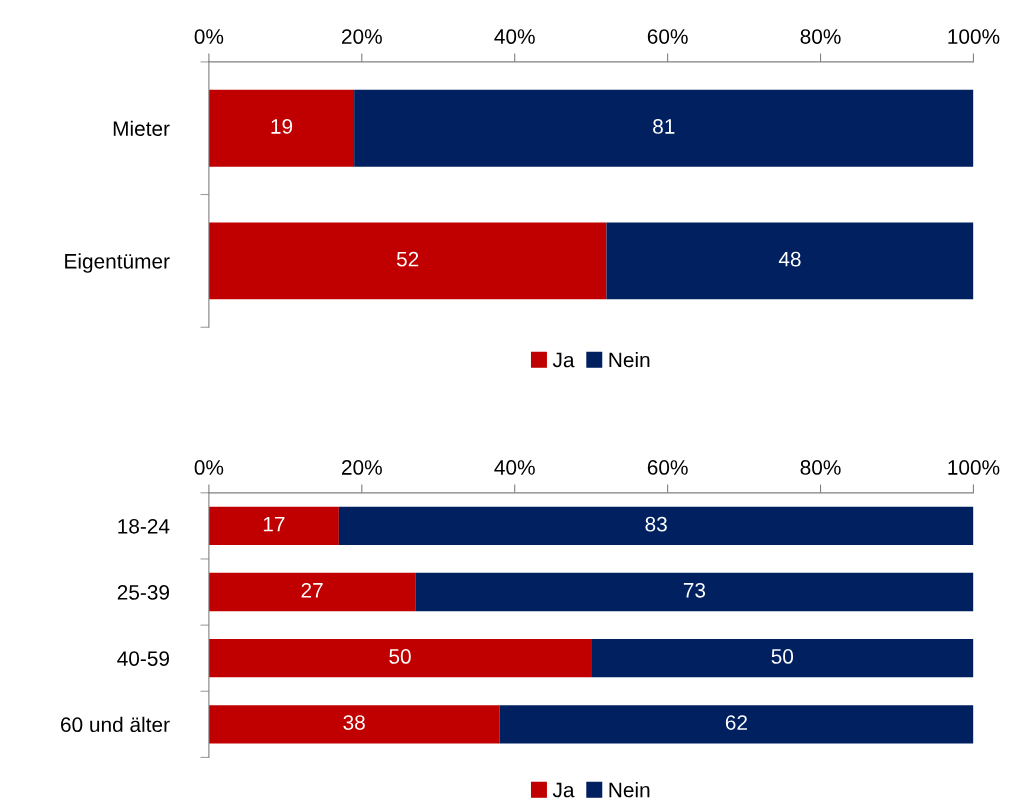 This screenshot has height=804, width=1014. I want to click on data-label: 27, so click(312, 590).